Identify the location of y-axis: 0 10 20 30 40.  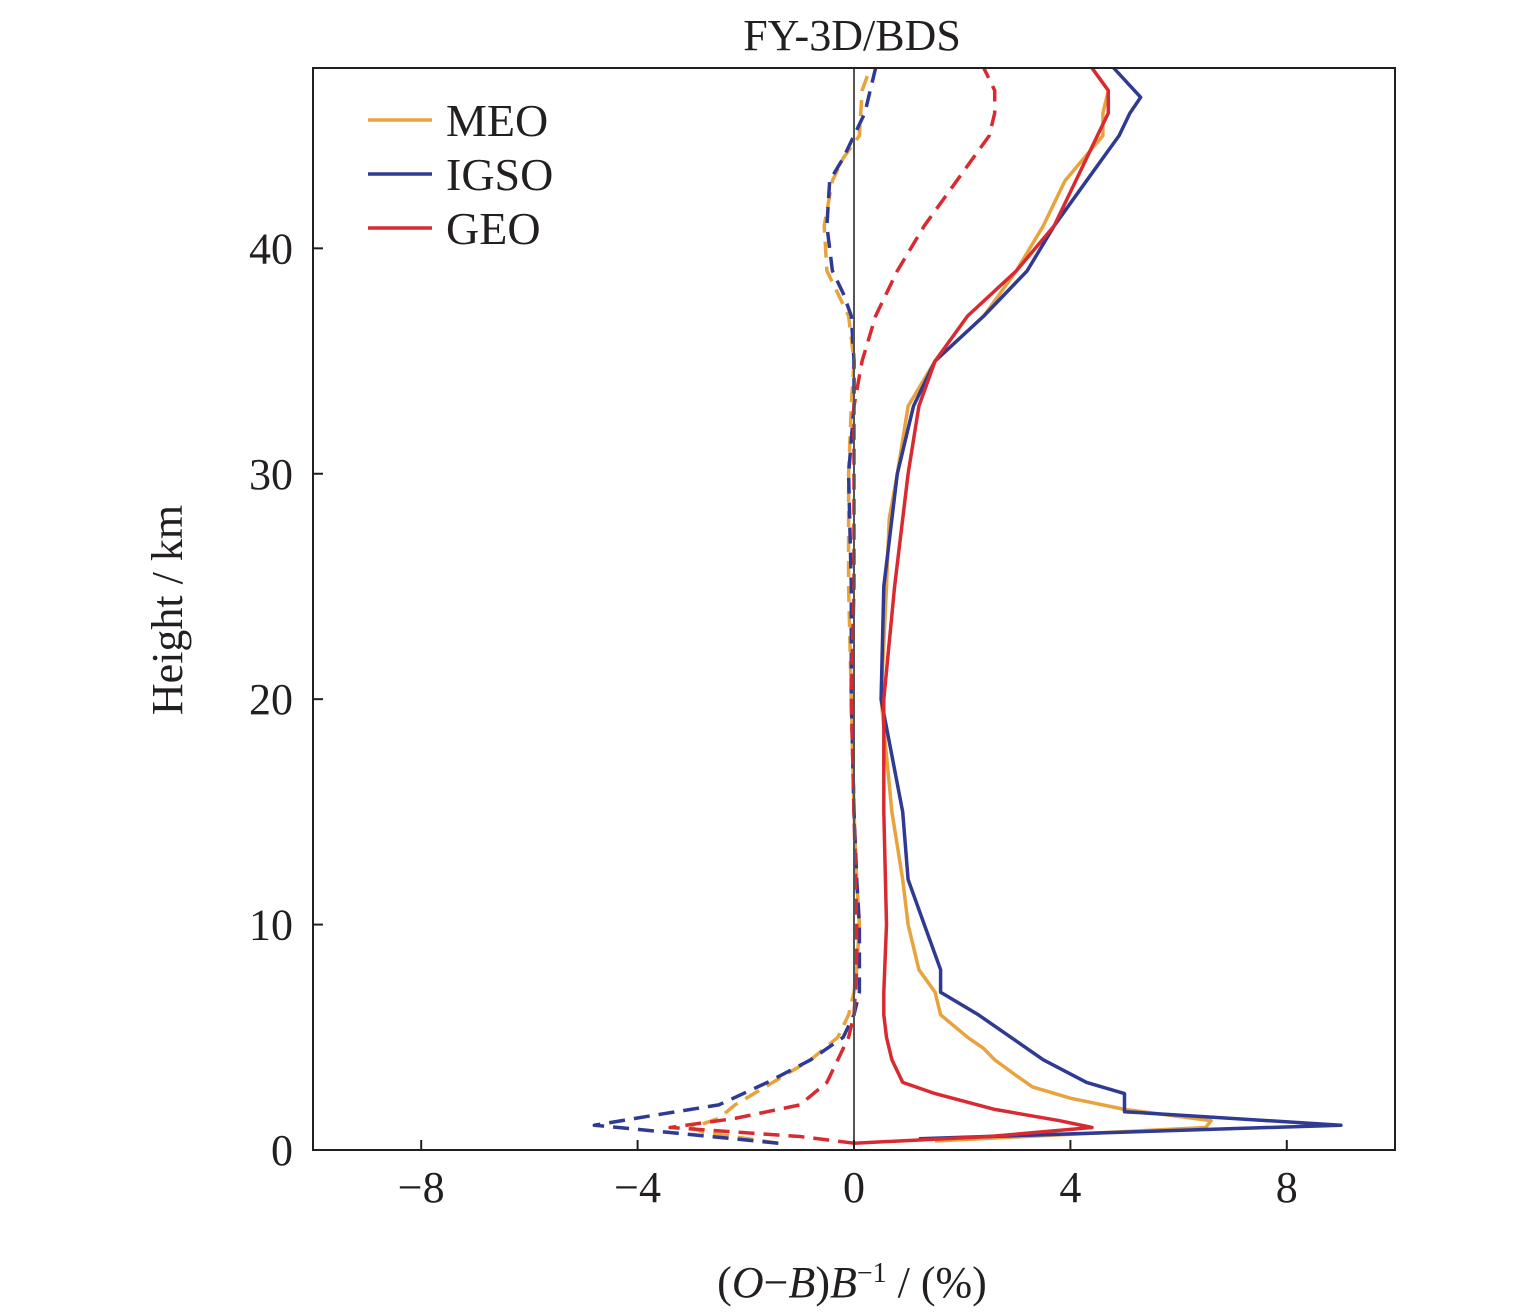
(286, 699).